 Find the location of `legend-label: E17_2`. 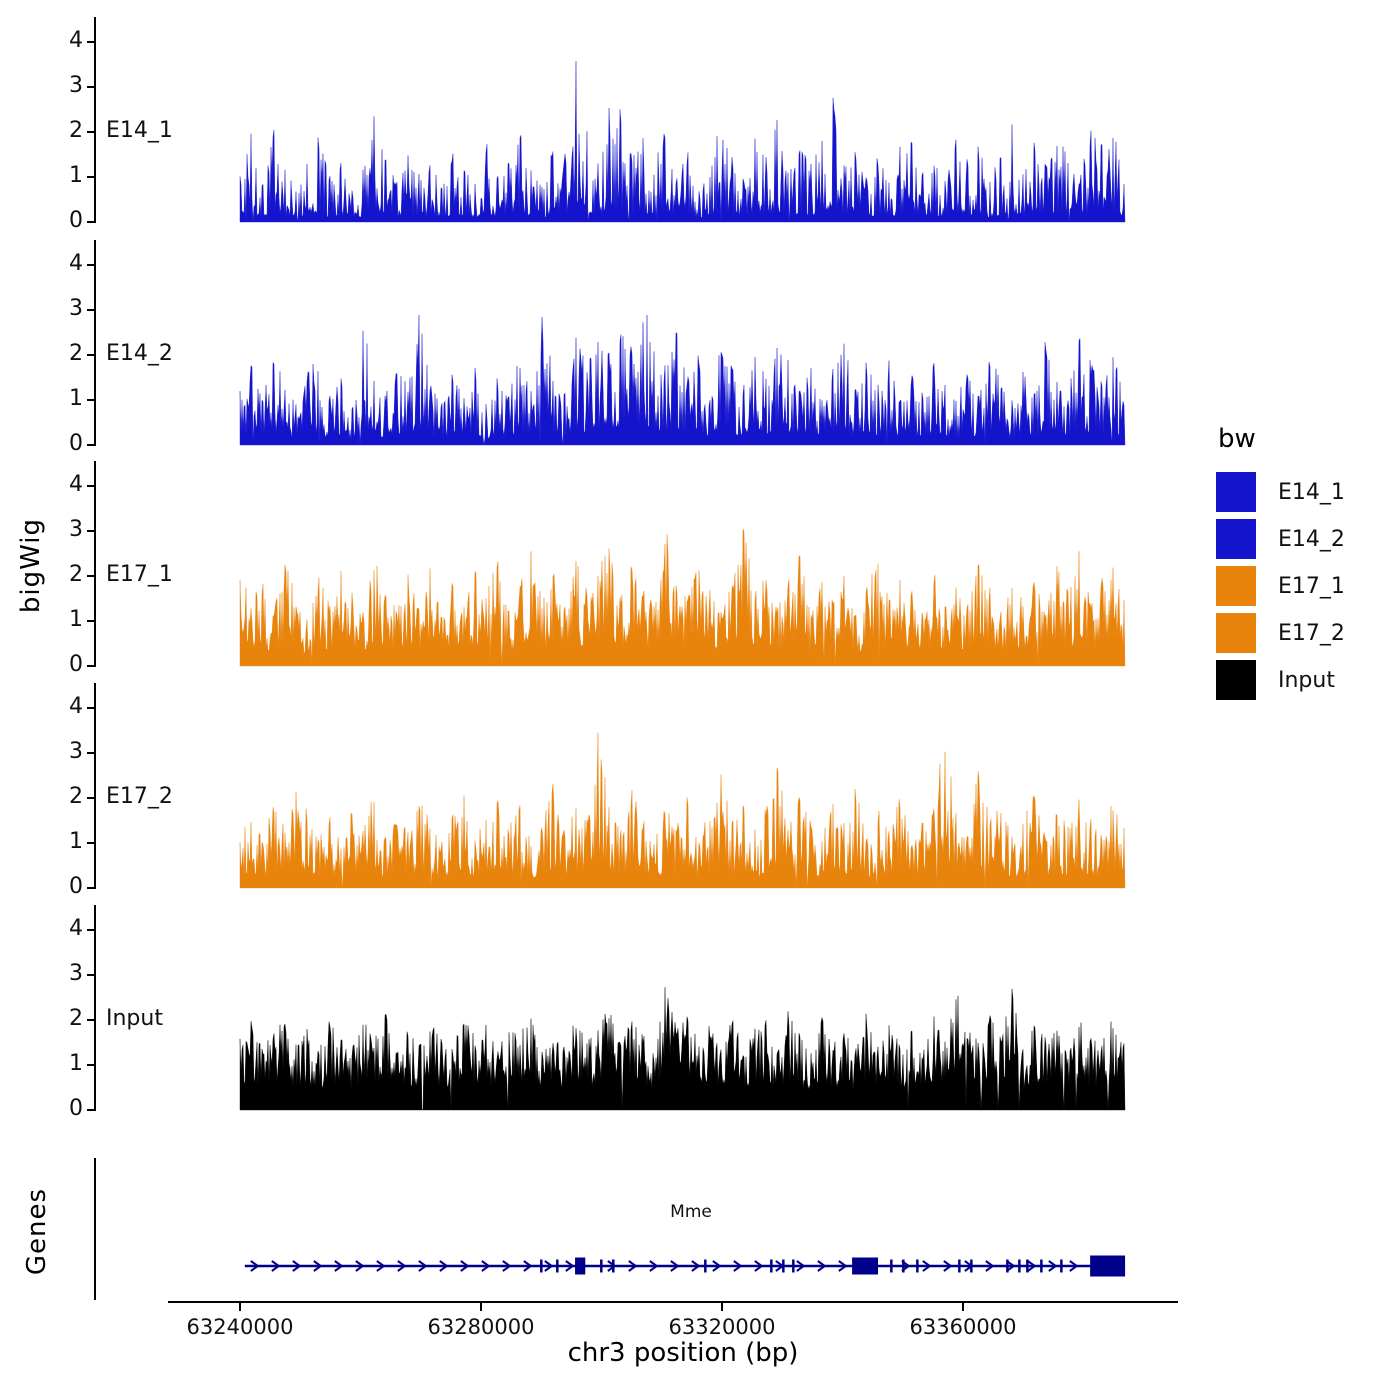

legend-label: E17_2 is located at coordinates (1311, 633).